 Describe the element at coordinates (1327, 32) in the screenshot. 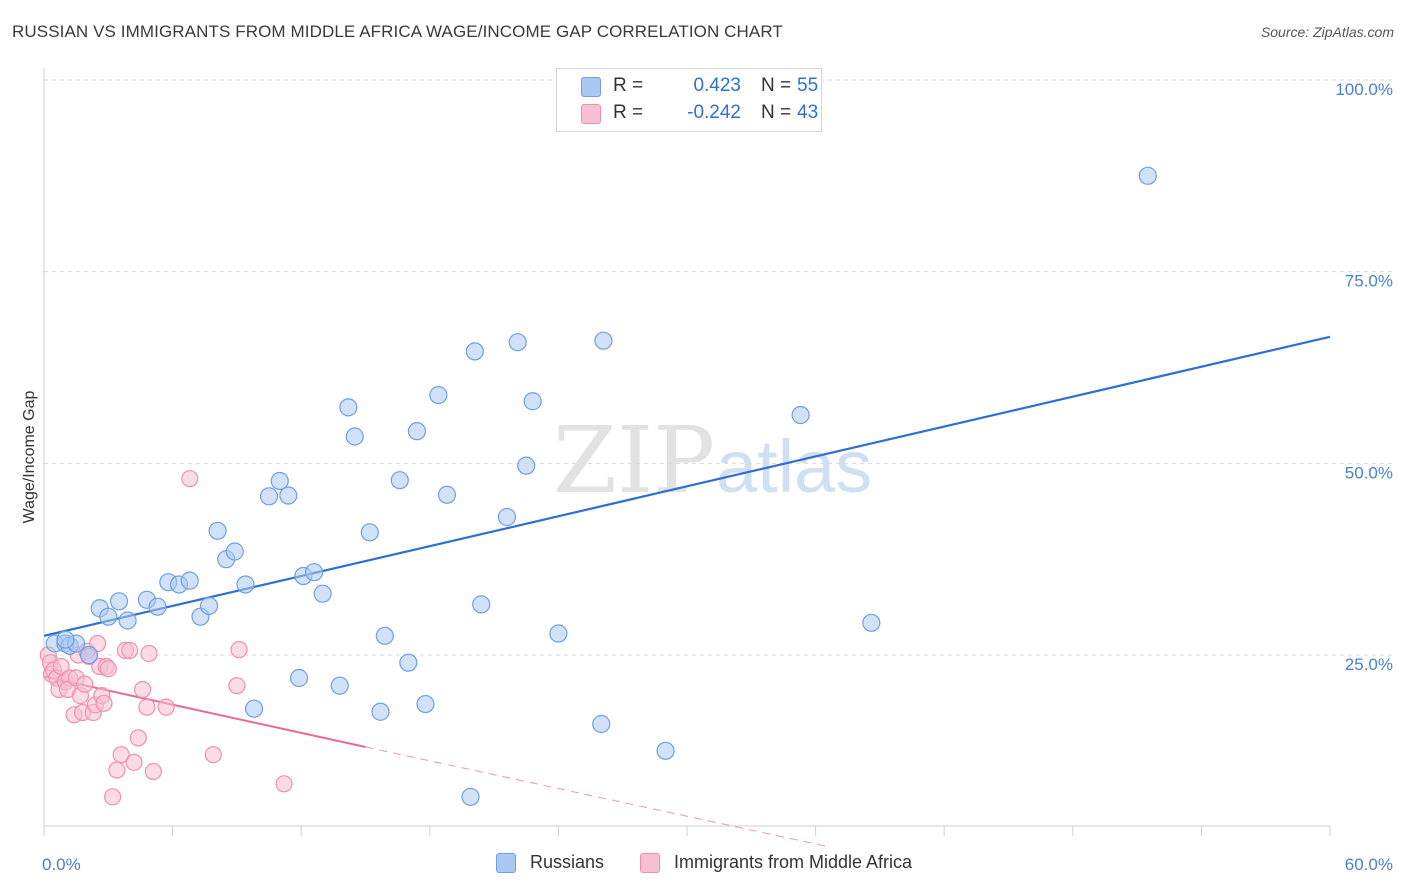

I see `source-label: Source: ZipAtlas.com` at that location.